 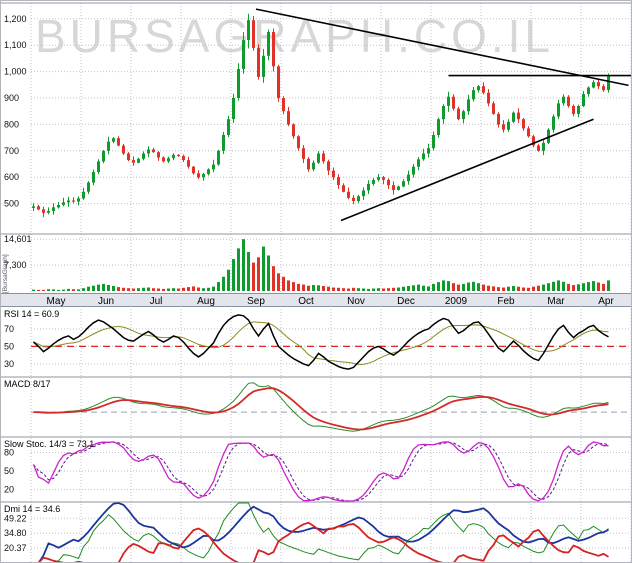 What do you see at coordinates (15, 518) in the screenshot?
I see `y-axis-tick-label: 49.22` at bounding box center [15, 518].